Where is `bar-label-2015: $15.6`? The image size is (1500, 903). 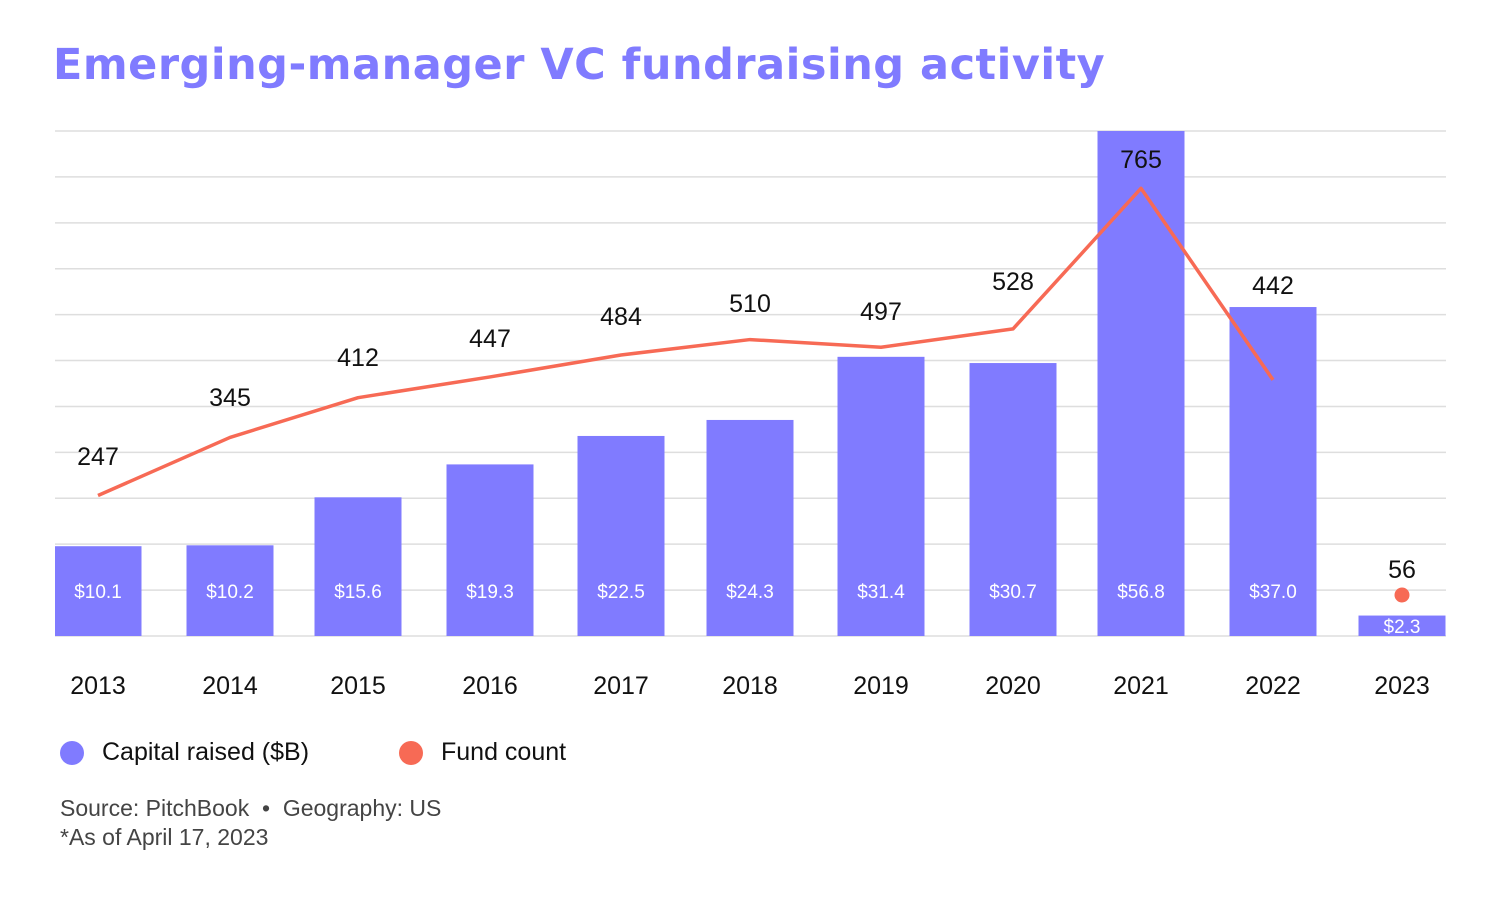 bar-label-2015: $15.6 is located at coordinates (358, 592).